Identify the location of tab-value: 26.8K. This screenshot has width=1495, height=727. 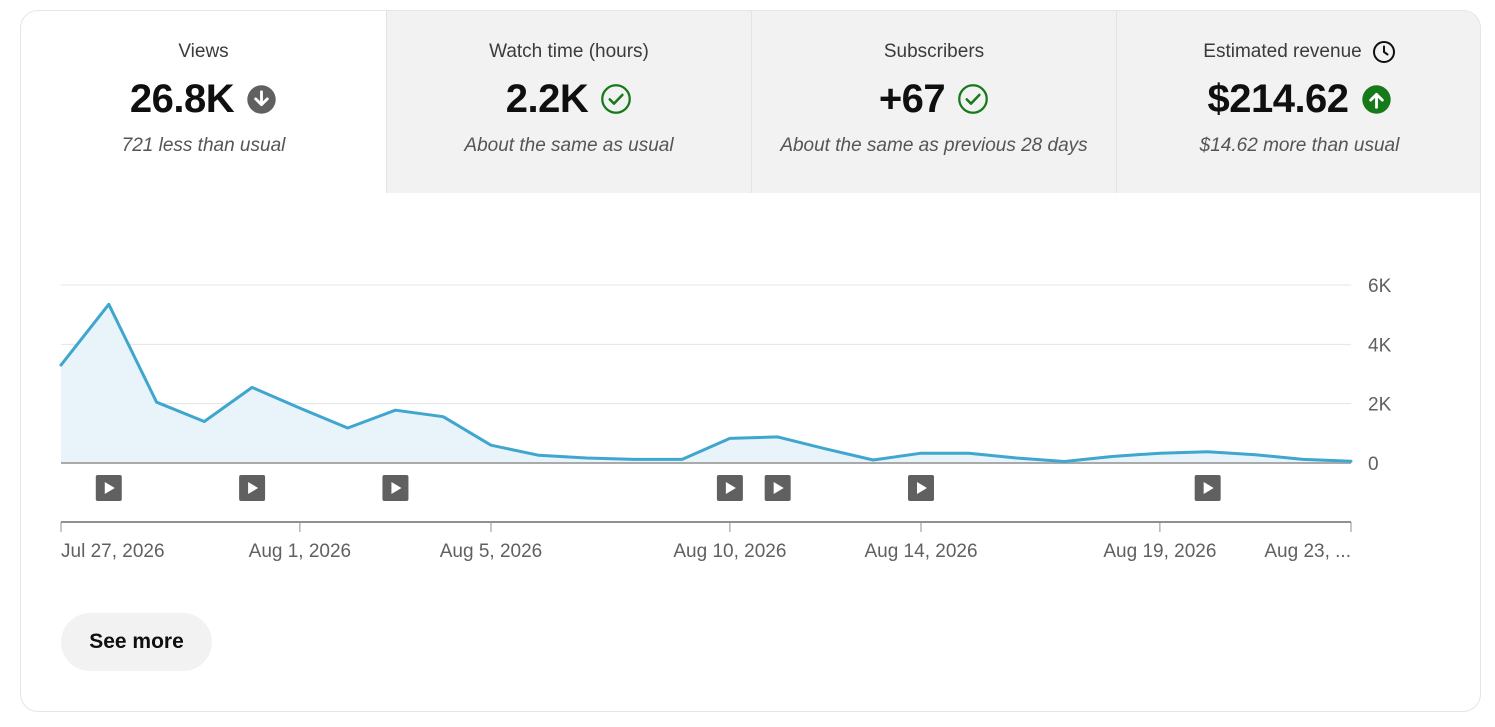
(182, 98).